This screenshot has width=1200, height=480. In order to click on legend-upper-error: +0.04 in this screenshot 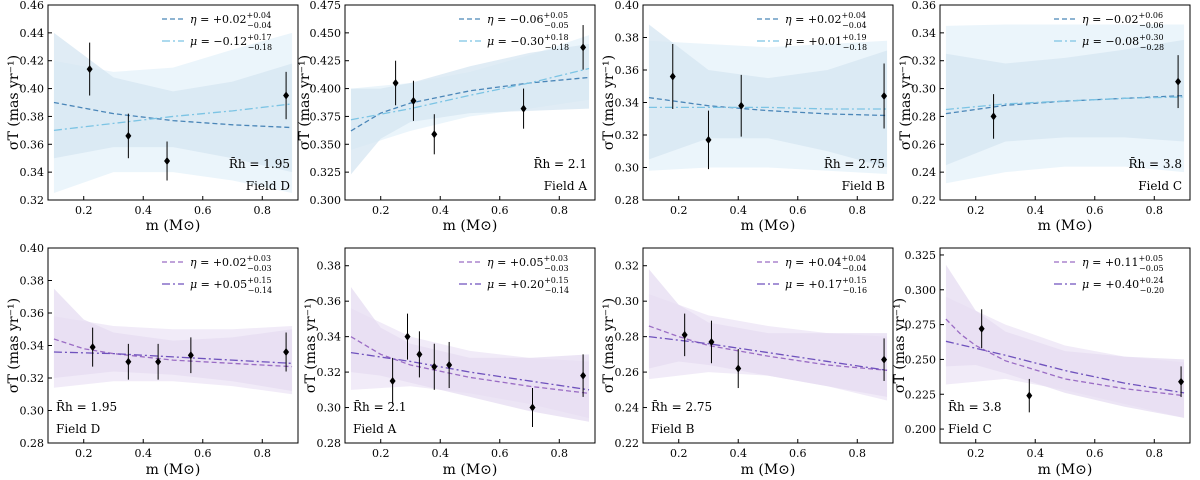, I will do `click(854, 258)`.